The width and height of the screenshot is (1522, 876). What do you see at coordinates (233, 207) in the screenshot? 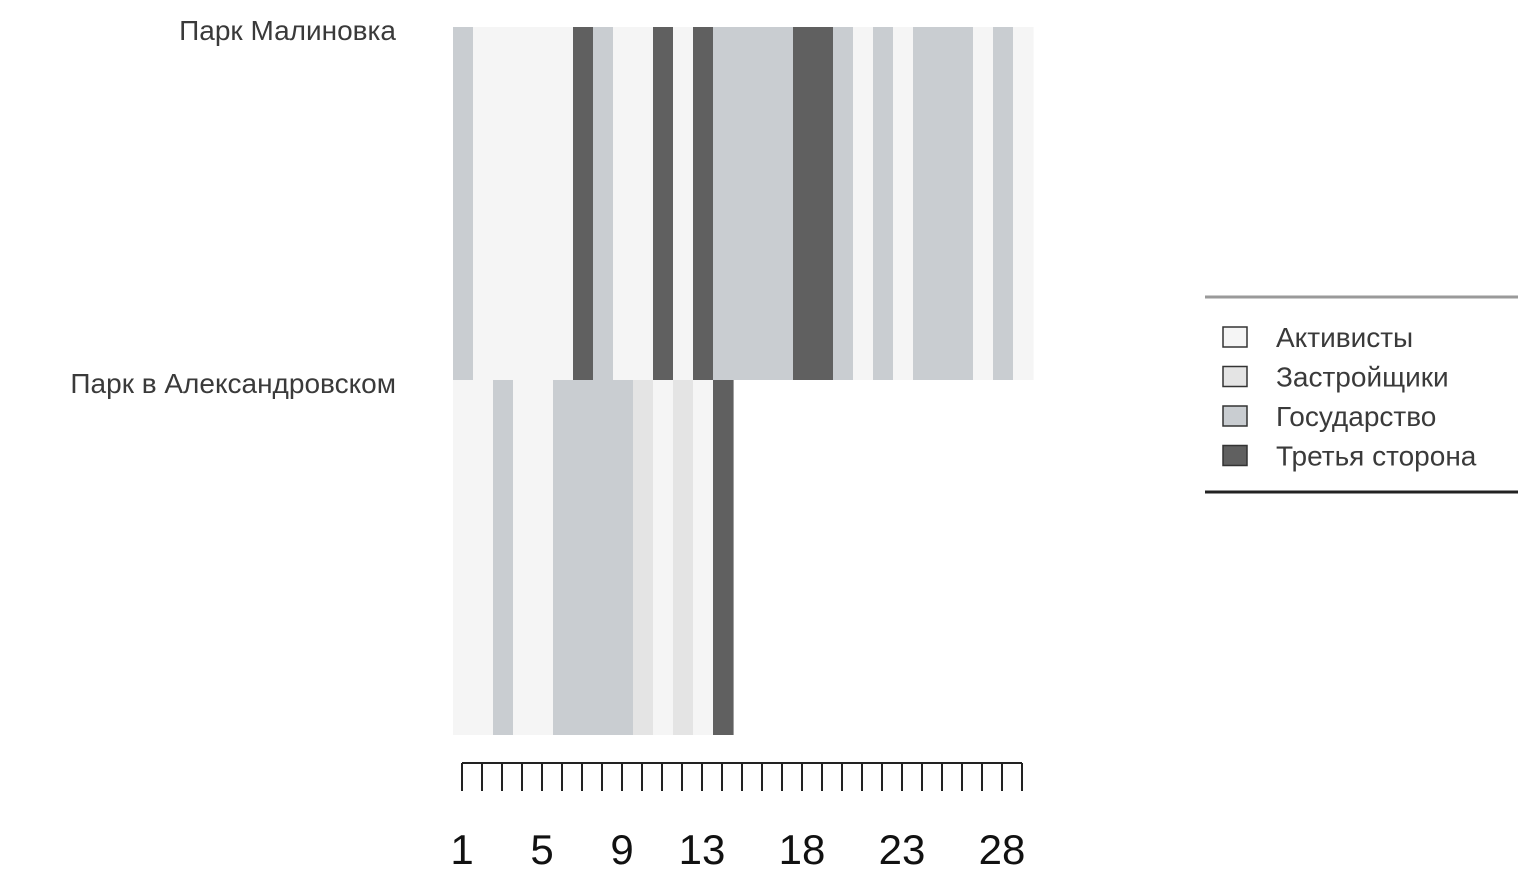
I see `row-labels: Парк Малиновка Парк в Александровском` at bounding box center [233, 207].